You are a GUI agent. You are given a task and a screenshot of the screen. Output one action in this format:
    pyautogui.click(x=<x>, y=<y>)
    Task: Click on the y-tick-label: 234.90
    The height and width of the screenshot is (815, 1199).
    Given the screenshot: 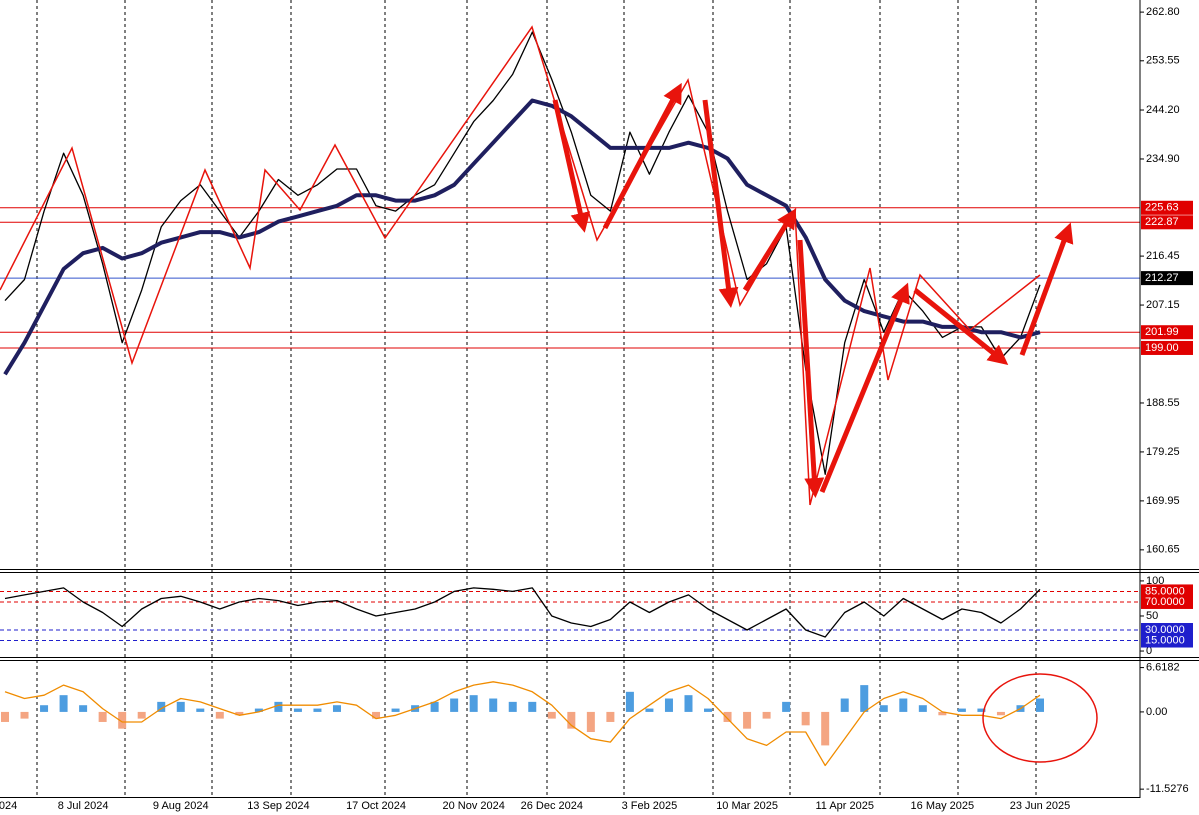 What is the action you would take?
    pyautogui.click(x=1163, y=159)
    